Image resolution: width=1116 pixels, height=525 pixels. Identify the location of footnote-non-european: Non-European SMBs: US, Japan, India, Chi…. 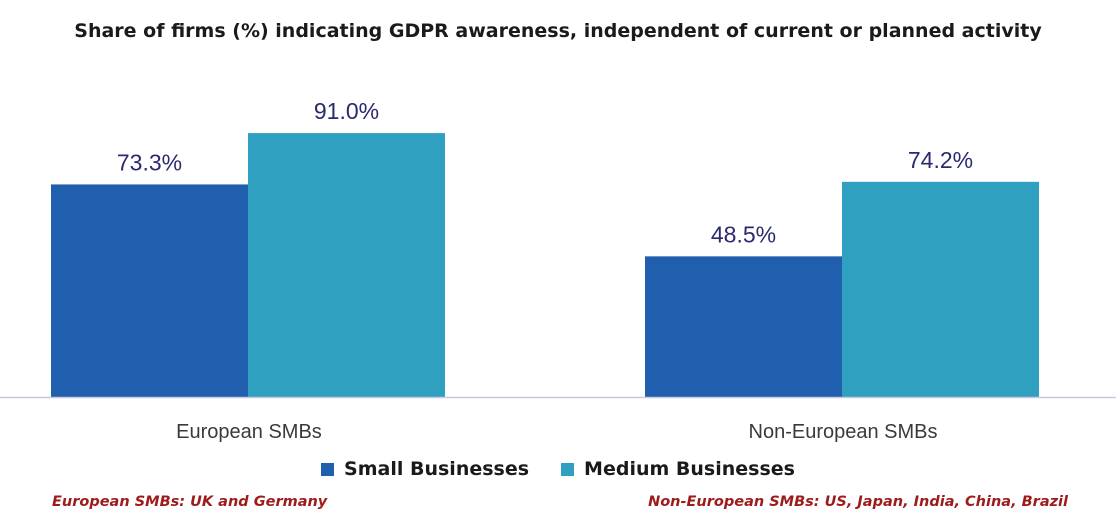
(858, 502).